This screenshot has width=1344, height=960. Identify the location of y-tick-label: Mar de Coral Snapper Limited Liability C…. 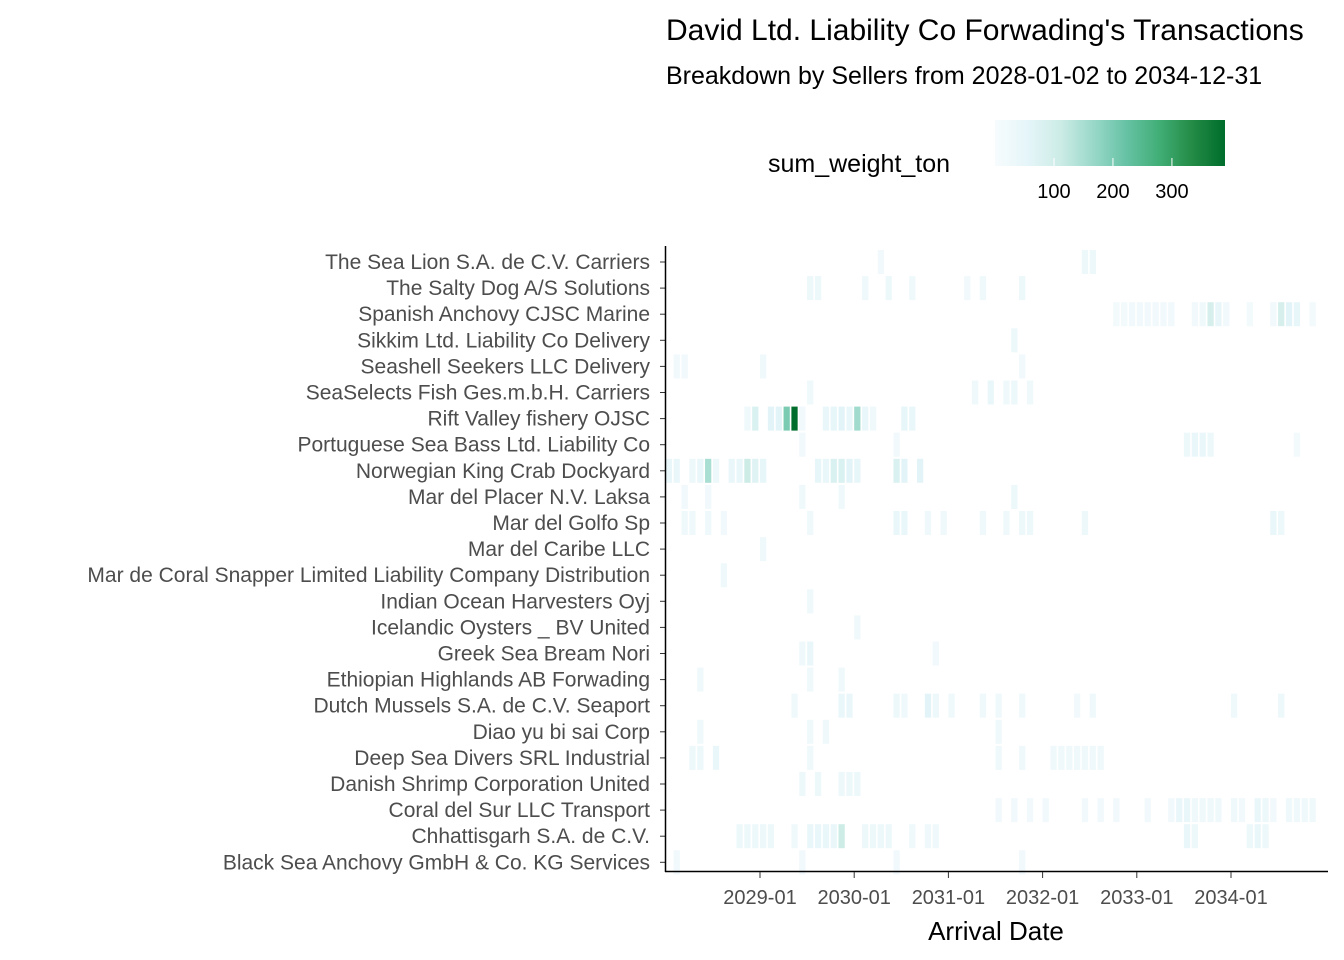
(368, 575).